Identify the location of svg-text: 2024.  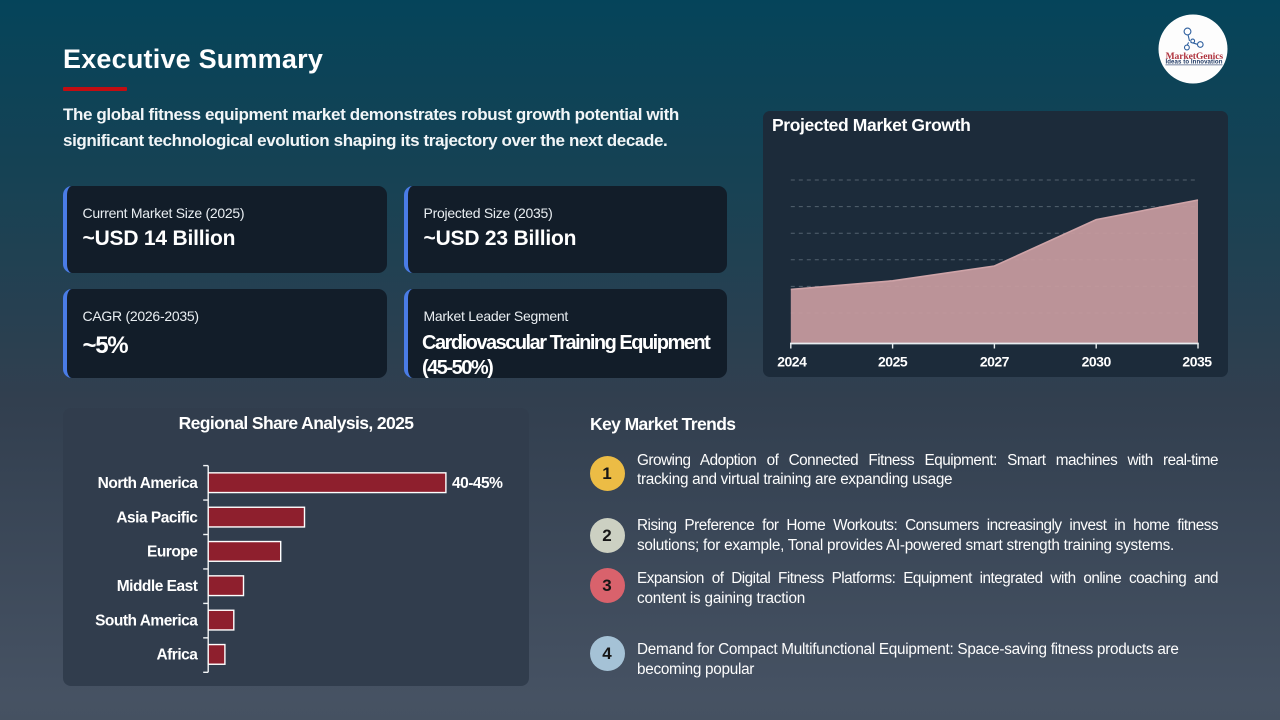
(792, 362).